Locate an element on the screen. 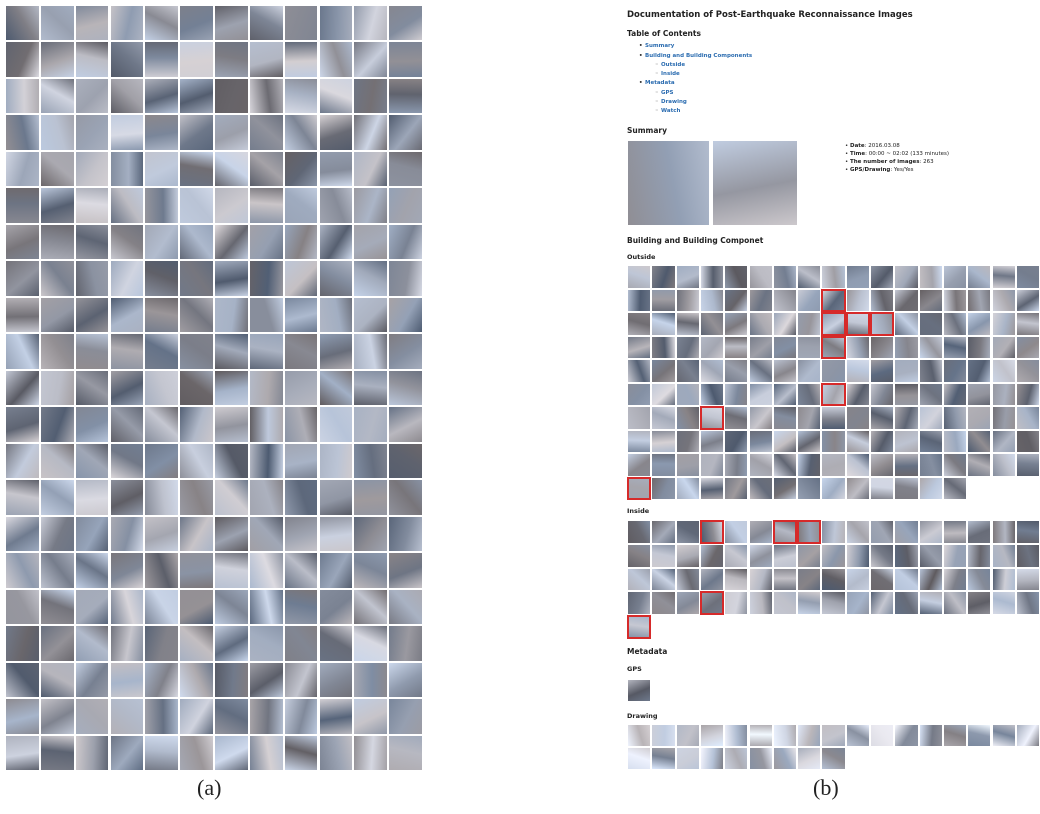  subsection-heading: Outside is located at coordinates (641, 257).